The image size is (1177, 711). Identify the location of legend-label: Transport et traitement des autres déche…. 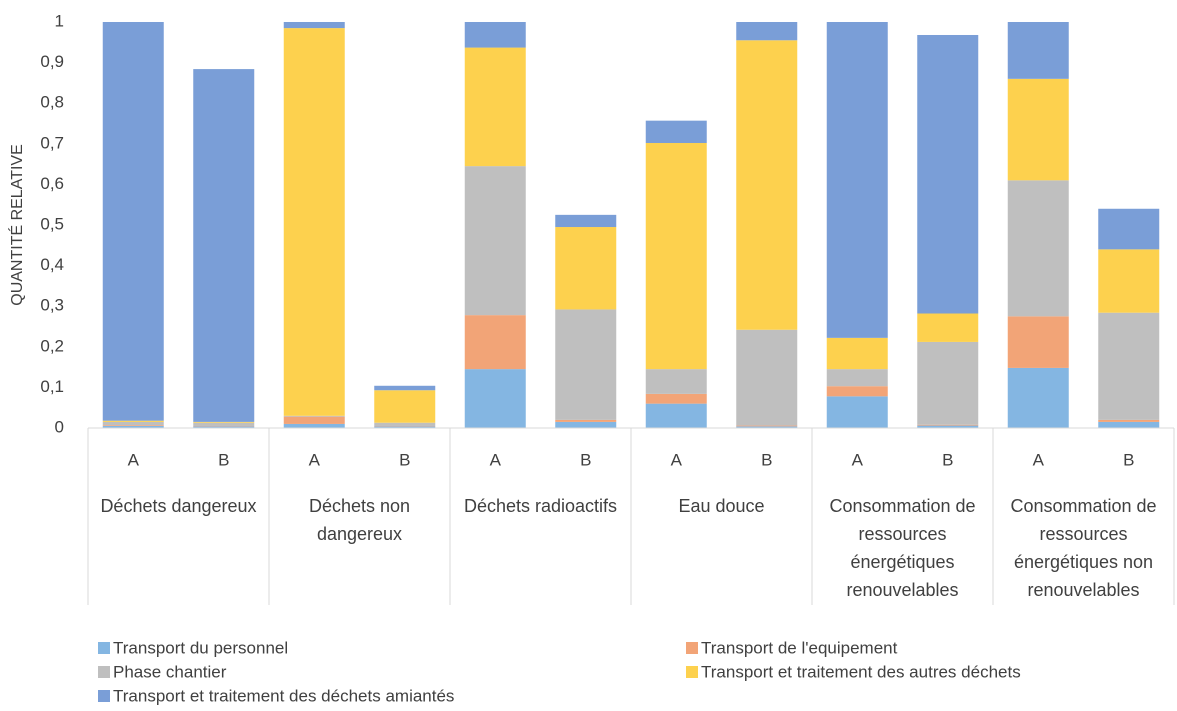
(861, 671).